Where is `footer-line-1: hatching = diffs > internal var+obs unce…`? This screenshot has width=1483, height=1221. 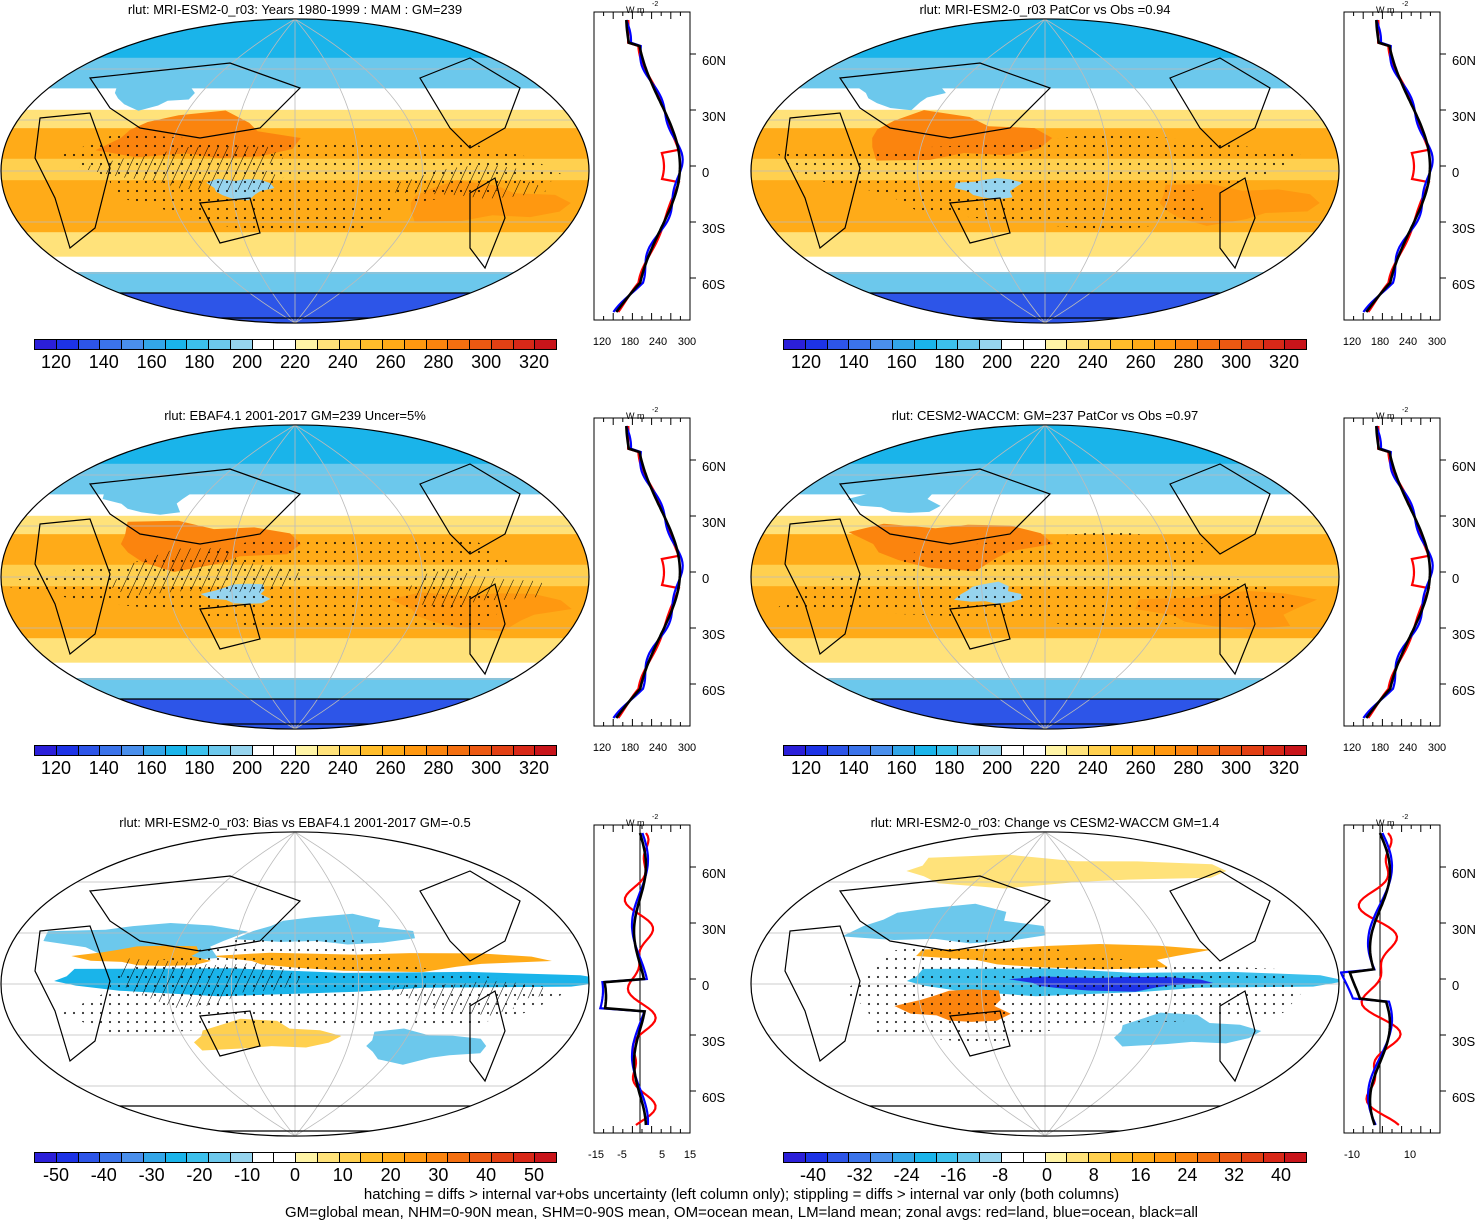
footer-line-1: hatching = diffs > internal var+obs unce… is located at coordinates (741, 1194).